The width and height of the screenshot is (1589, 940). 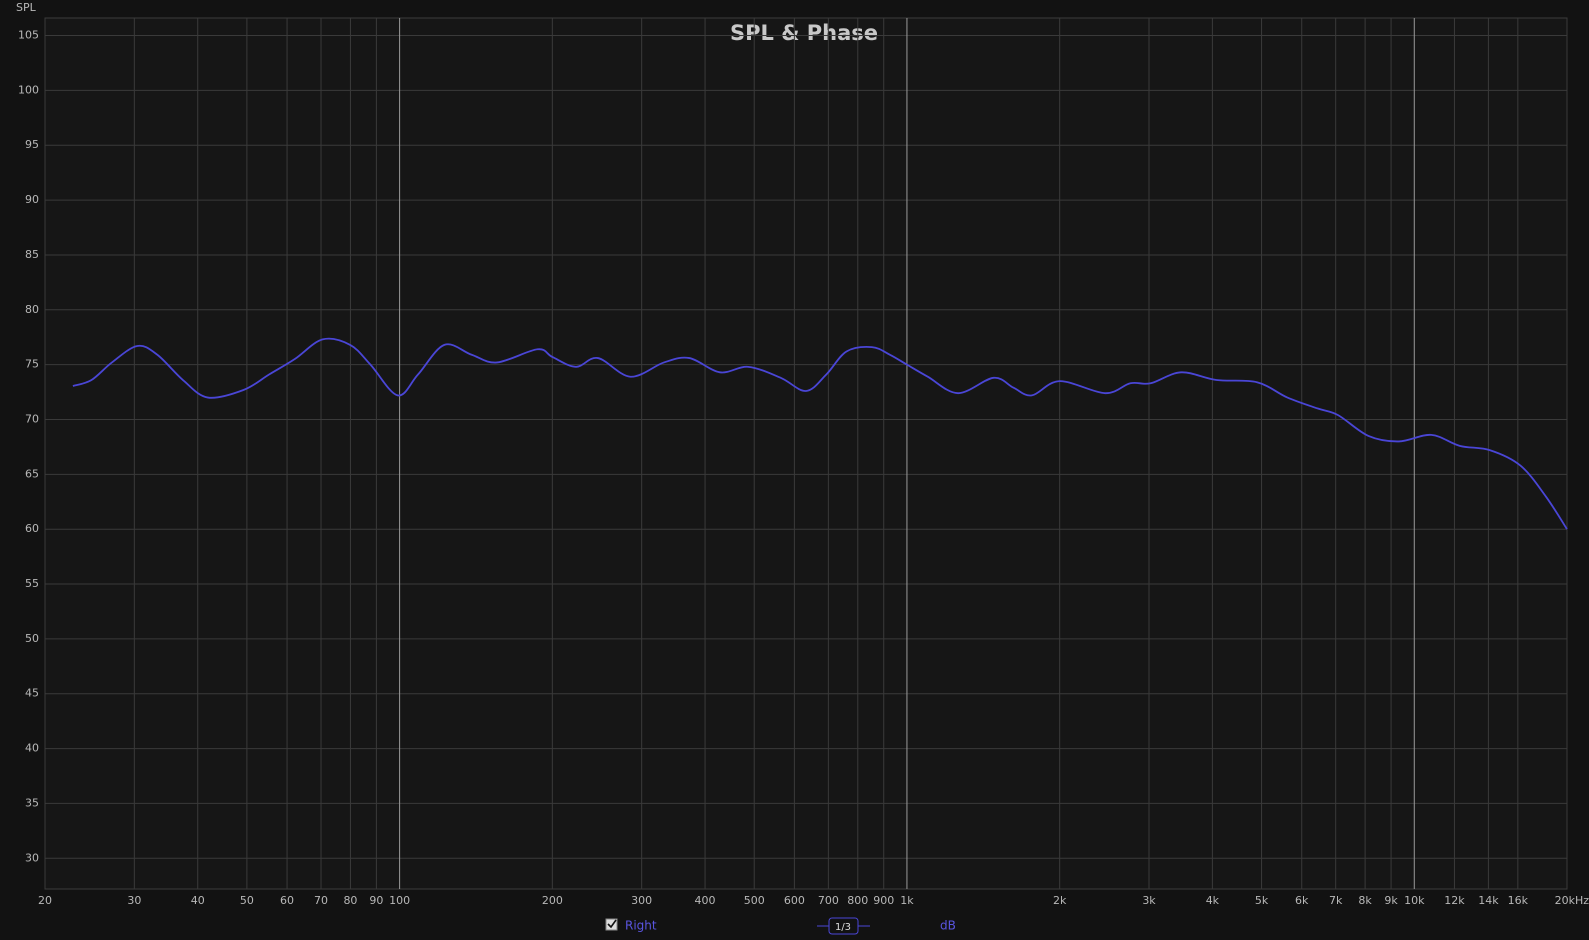 What do you see at coordinates (1365, 900) in the screenshot?
I see `x-tick-label: 8k` at bounding box center [1365, 900].